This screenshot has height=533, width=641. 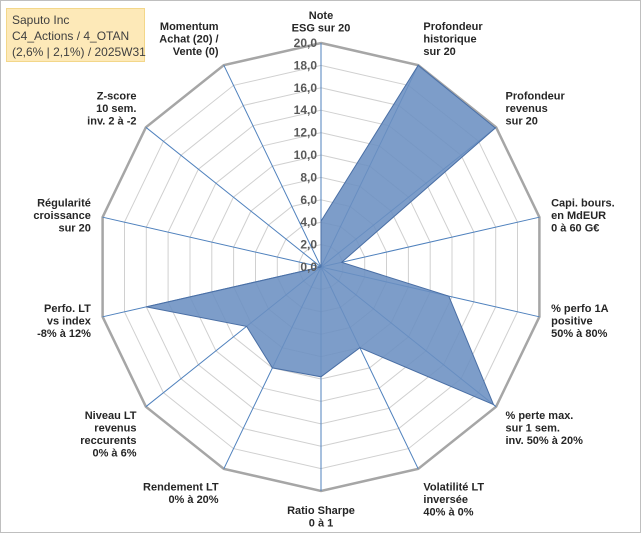 What do you see at coordinates (545, 441) in the screenshot?
I see `axis-label-line: inv. 50% à 20%` at bounding box center [545, 441].